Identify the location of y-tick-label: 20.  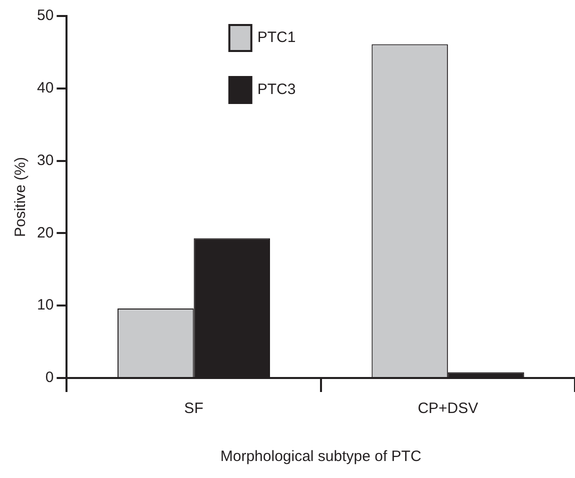
(45, 233).